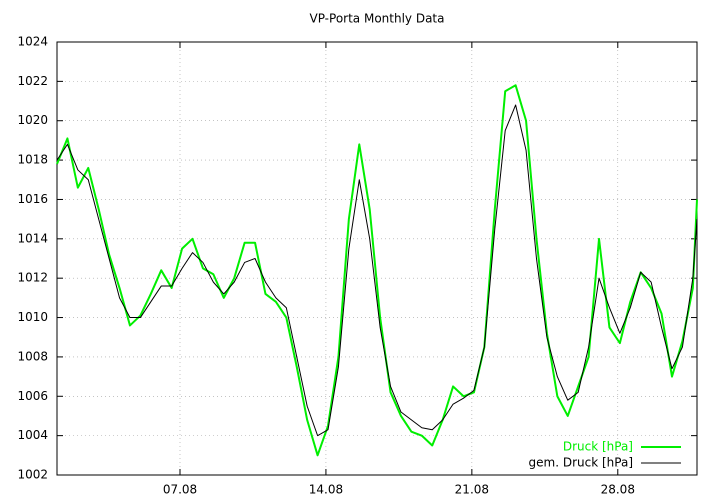 The width and height of the screenshot is (720, 504). What do you see at coordinates (618, 490) in the screenshot?
I see `x-tick-label: 28.08` at bounding box center [618, 490].